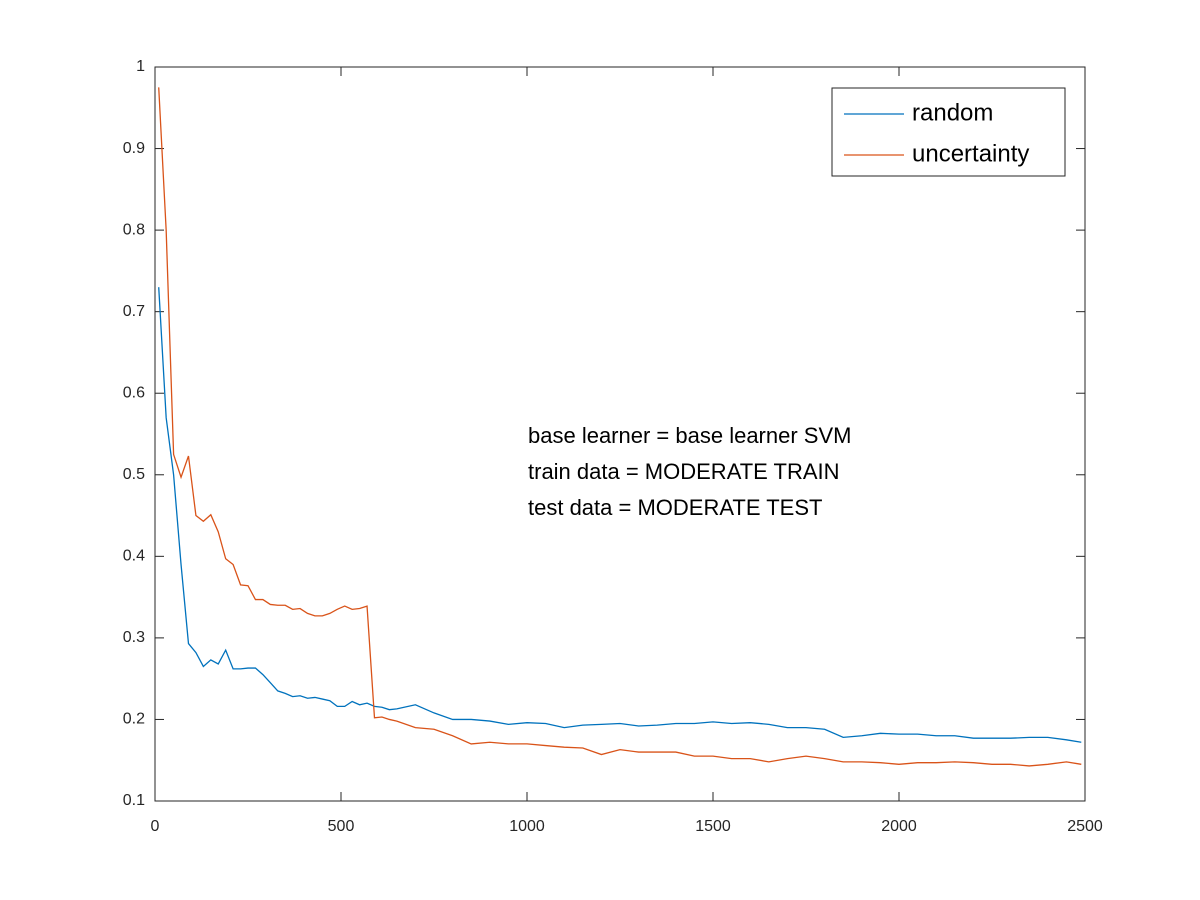  I want to click on y-tick-label: 0.6, so click(134, 392).